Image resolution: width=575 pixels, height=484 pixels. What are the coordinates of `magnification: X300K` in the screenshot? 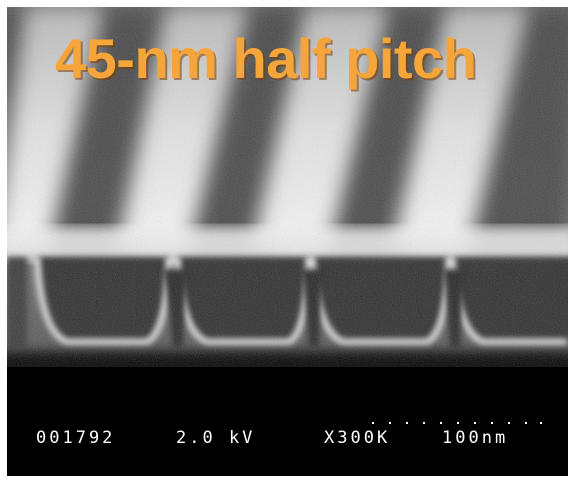 It's located at (357, 438).